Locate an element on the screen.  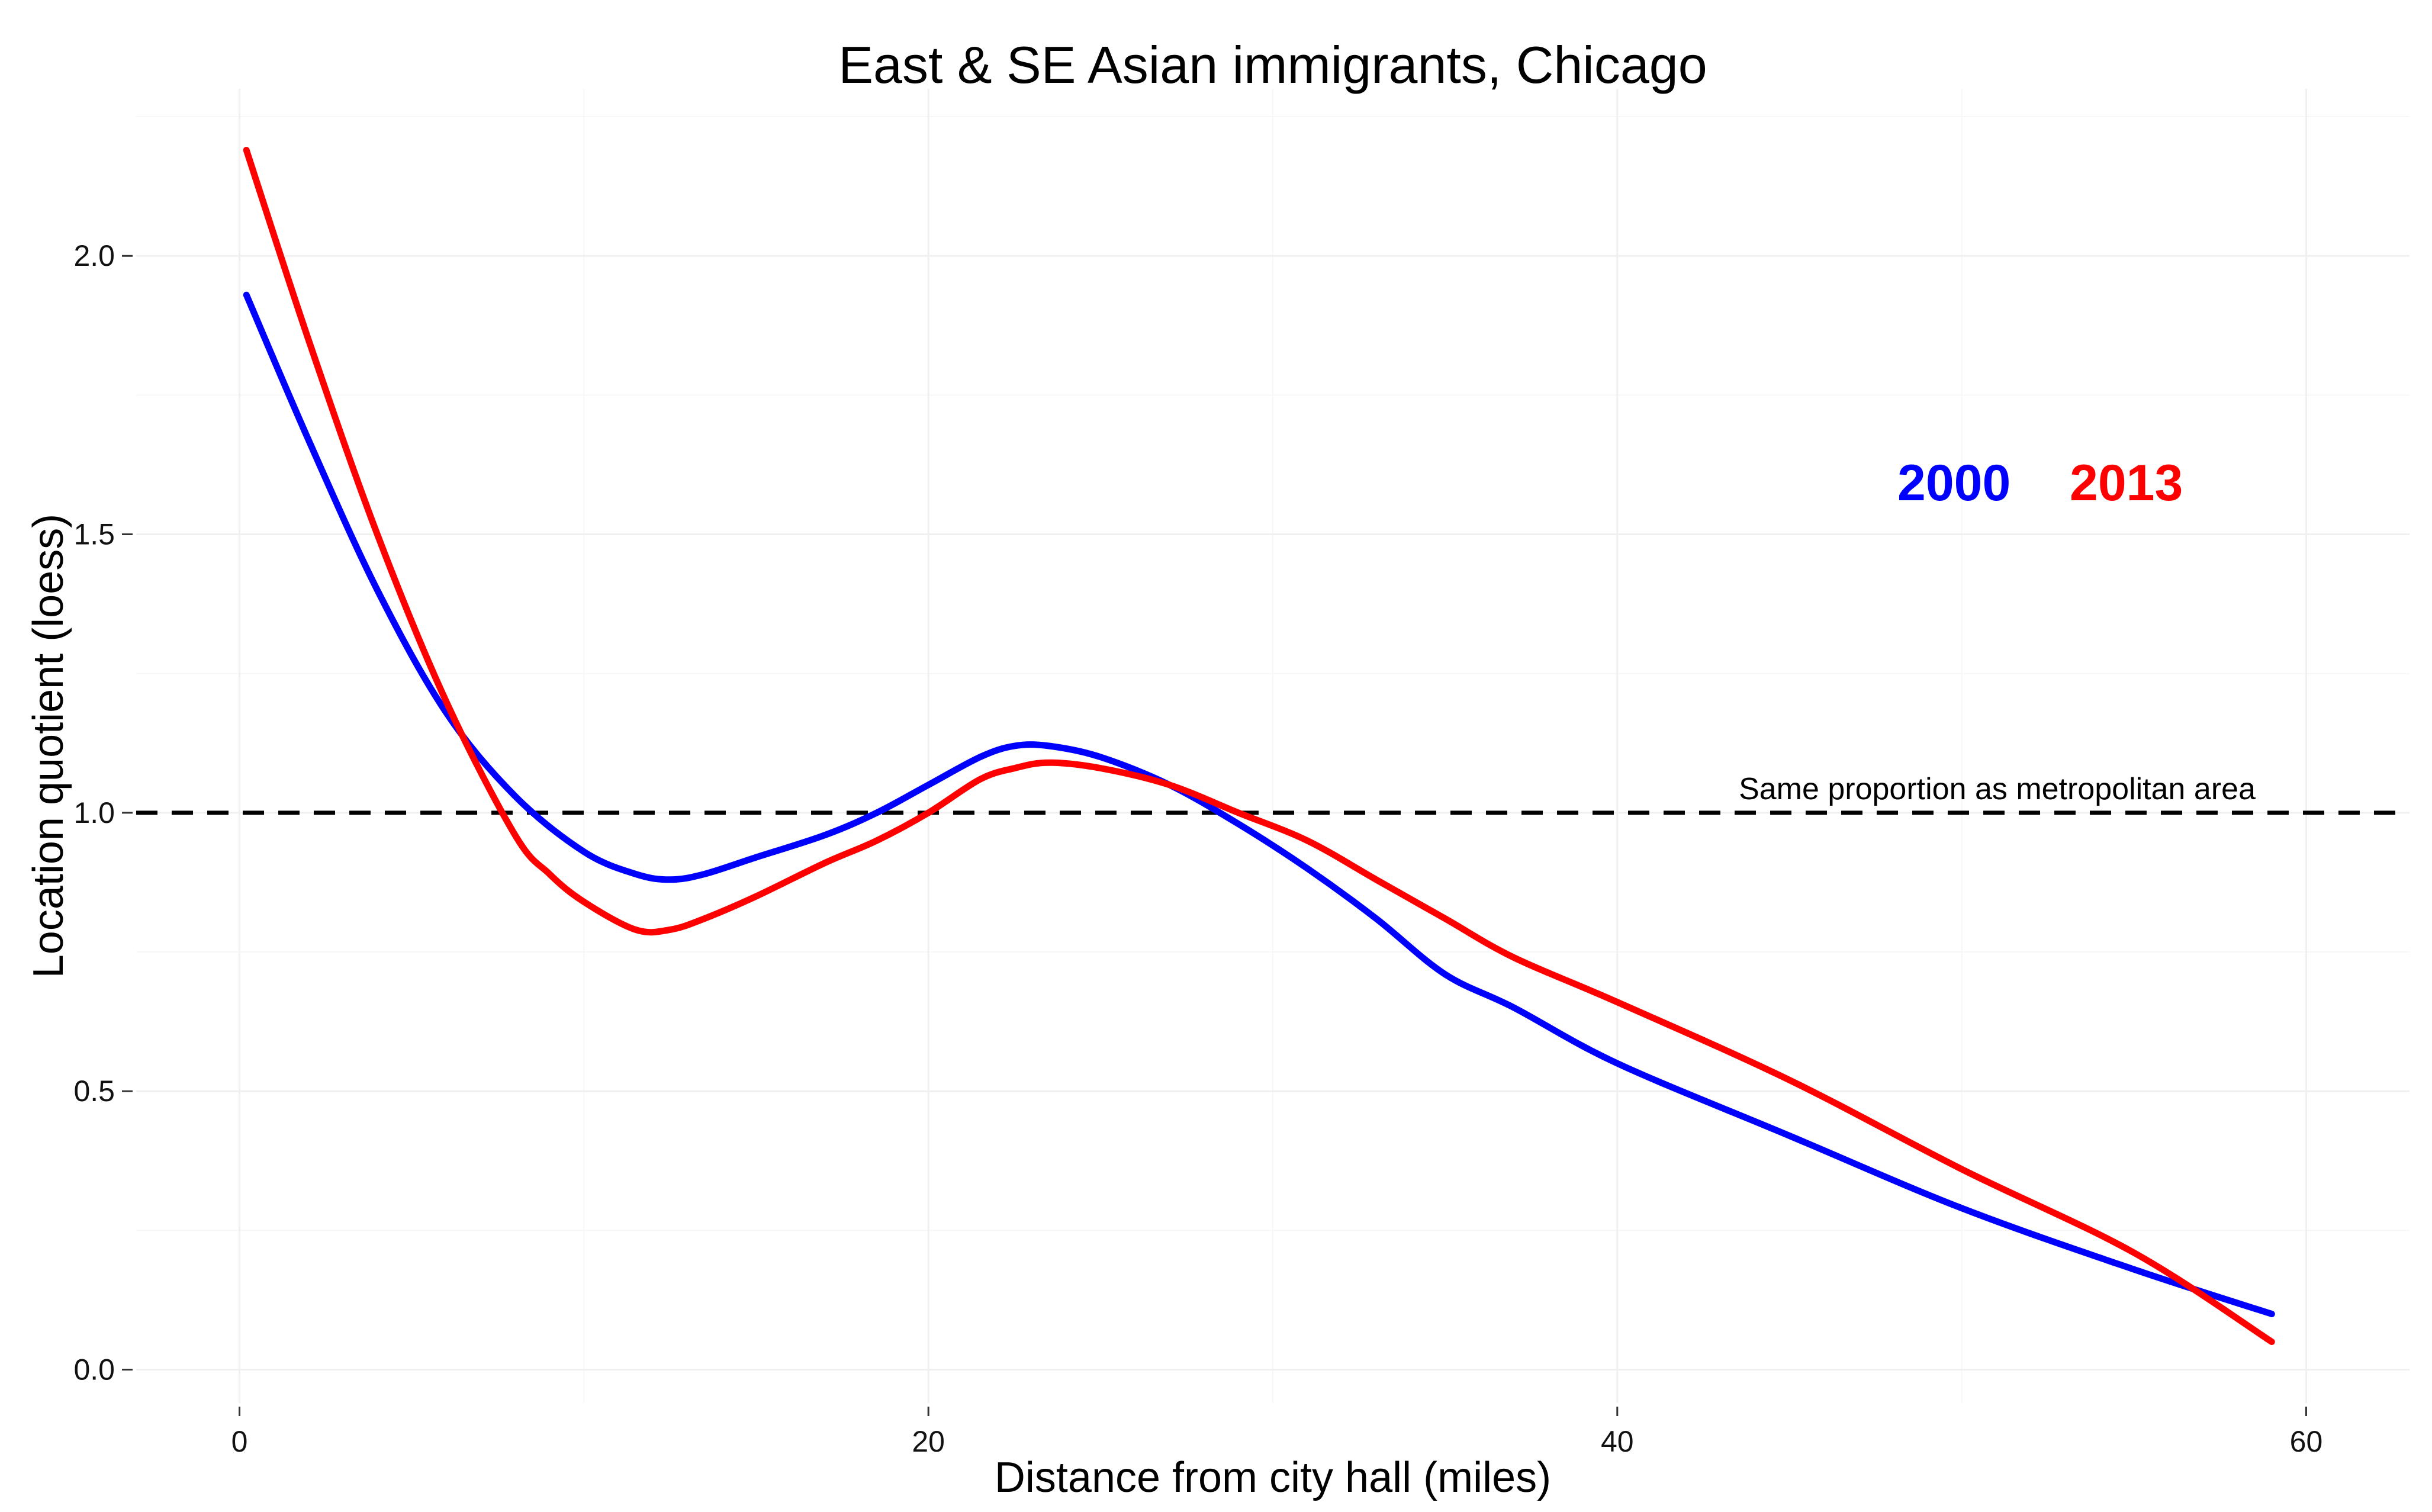
x-tick-label: 0 is located at coordinates (239, 1441).